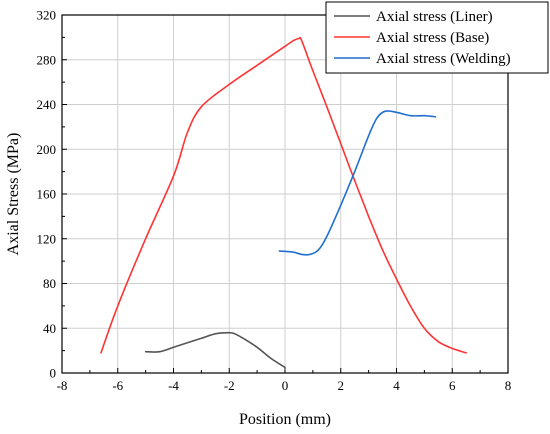  Describe the element at coordinates (434, 17) in the screenshot. I see `legend-label: Axial stress (Liner)` at that location.